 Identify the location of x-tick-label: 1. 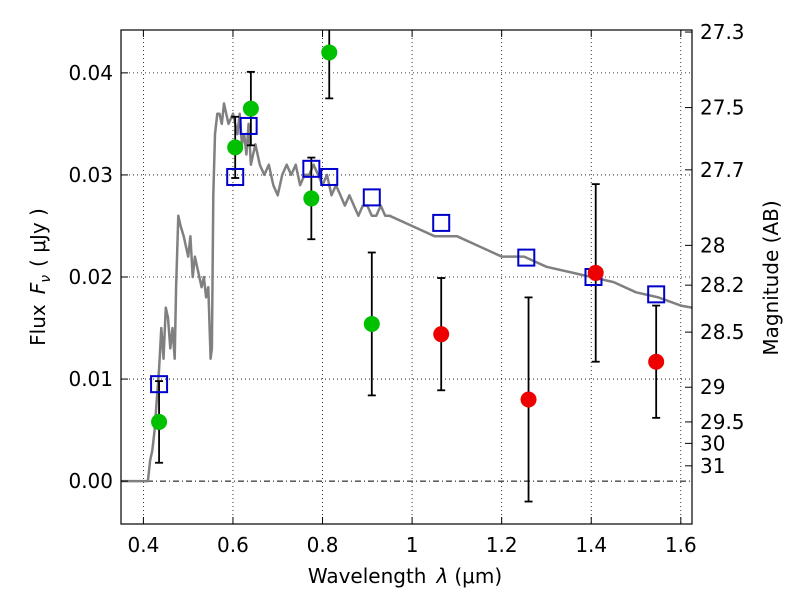
(412, 545).